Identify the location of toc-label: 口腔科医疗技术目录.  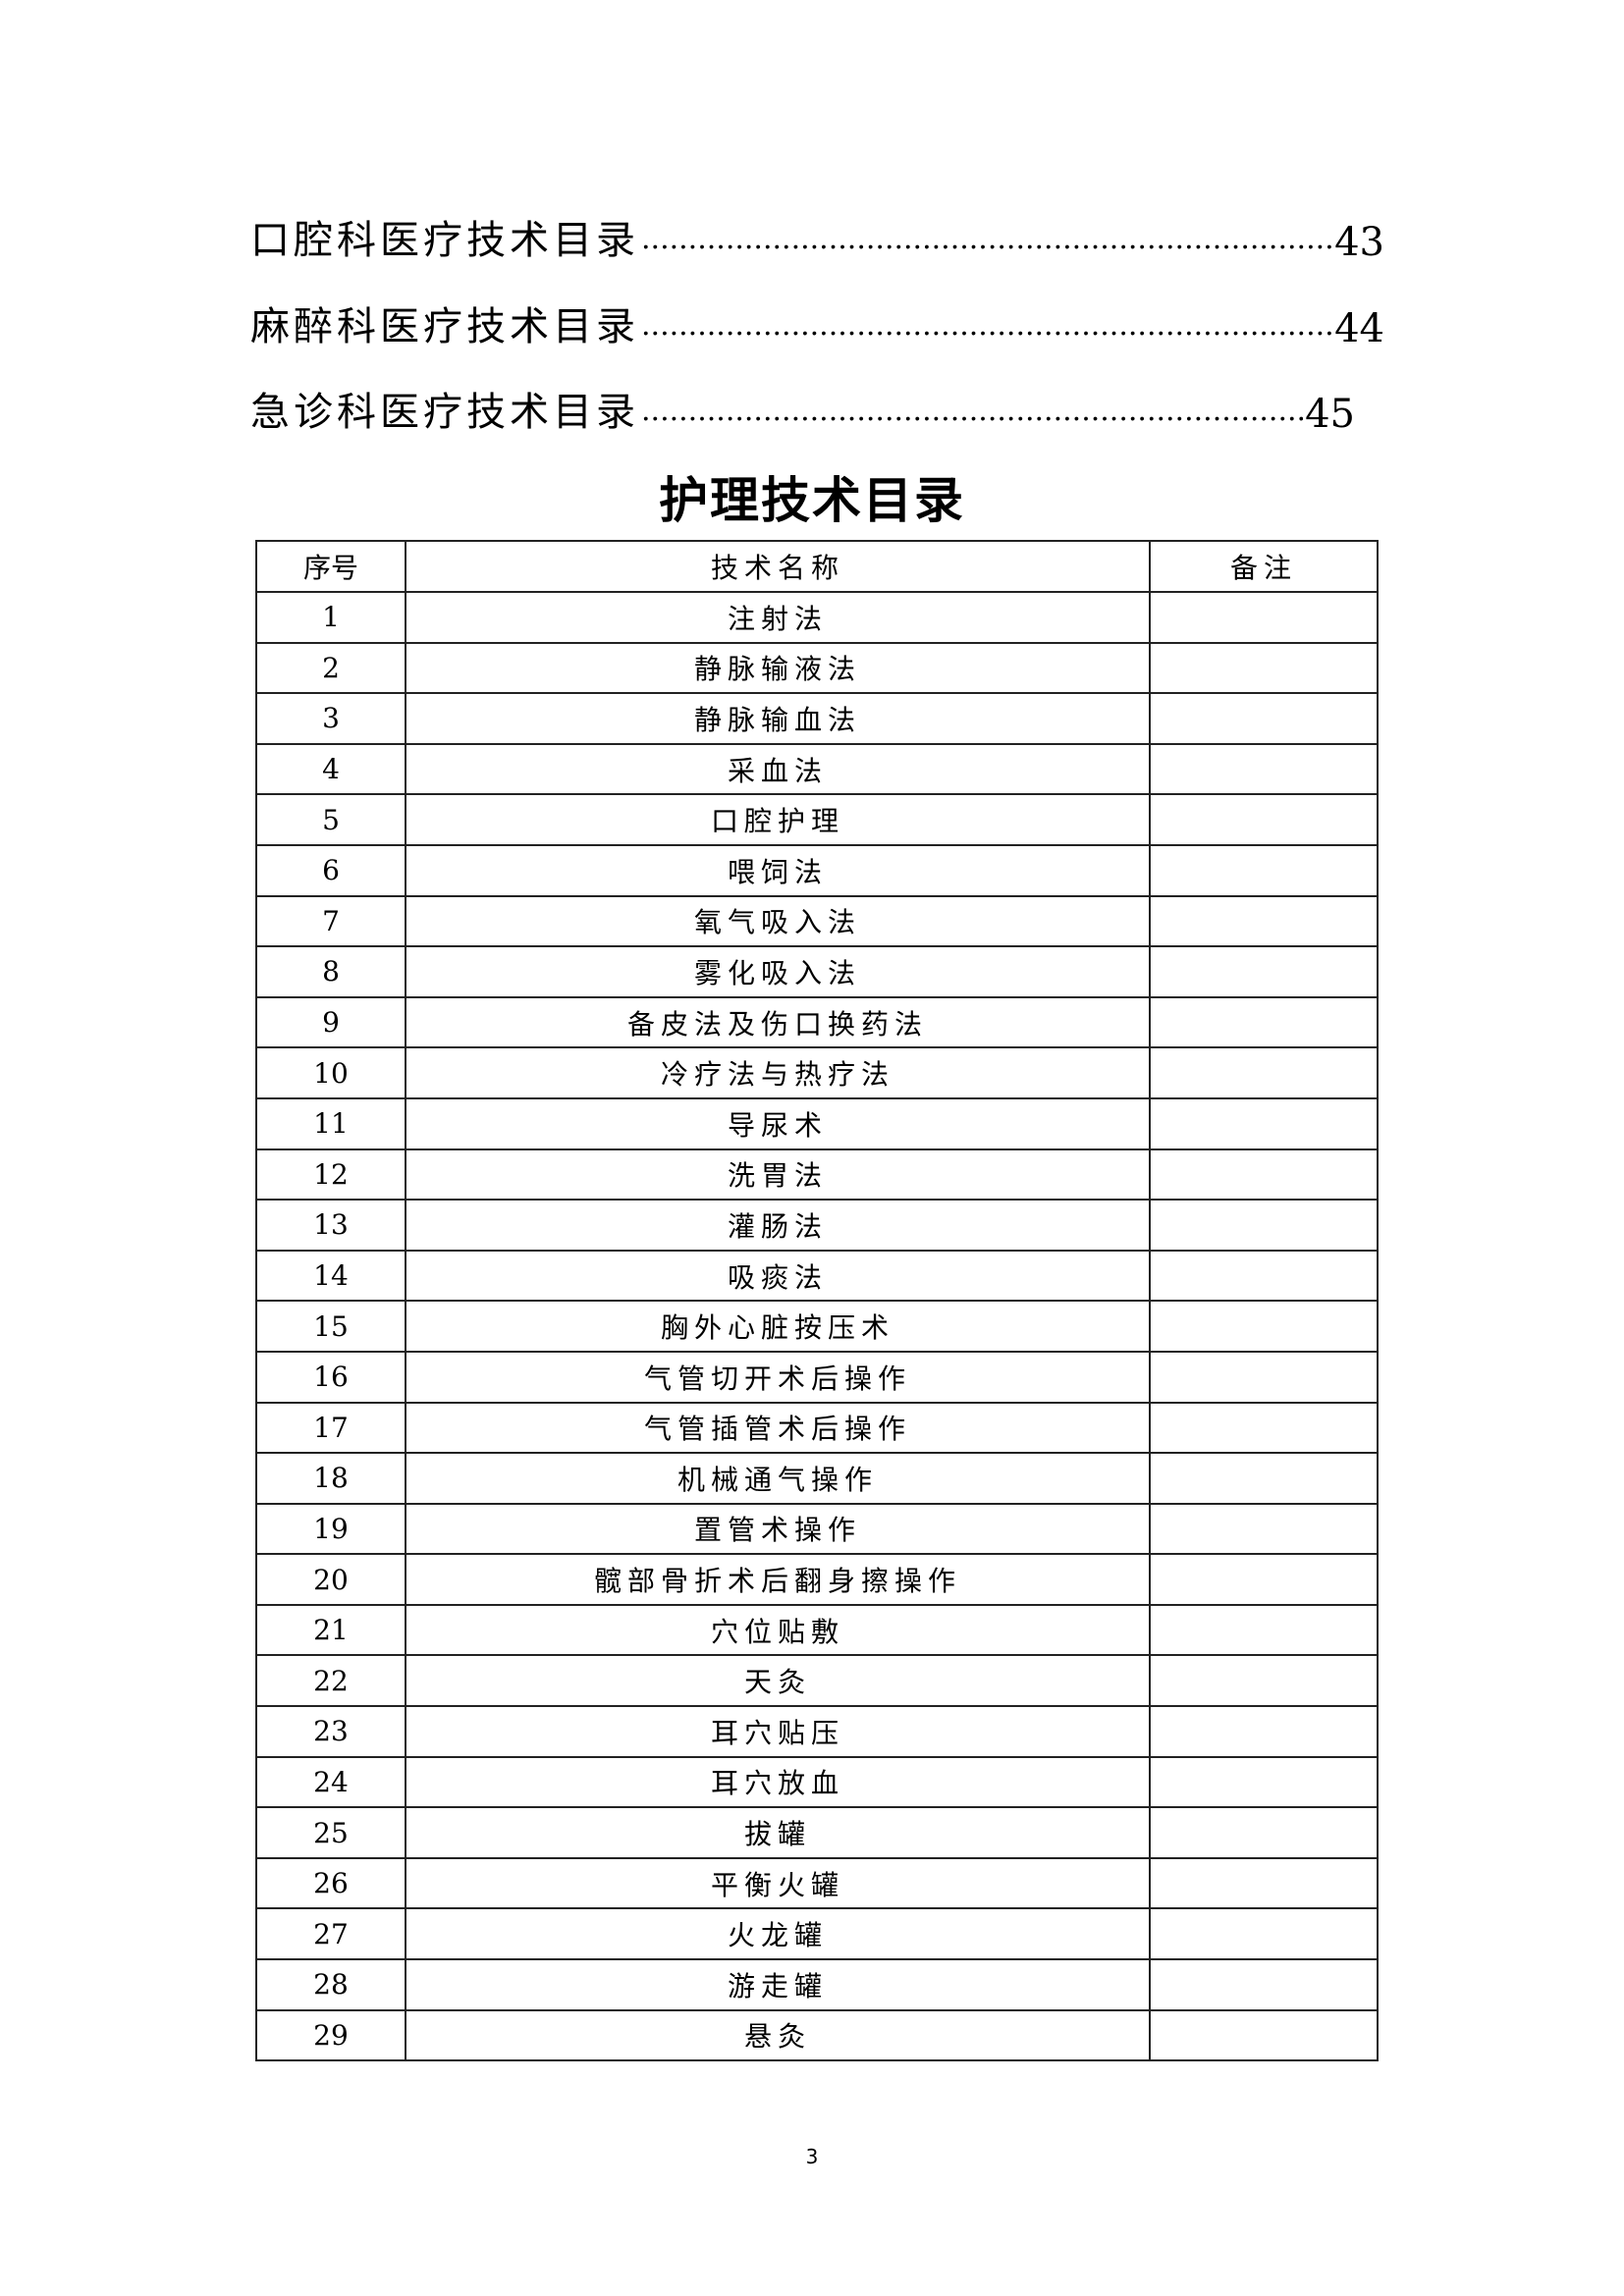
(444, 241).